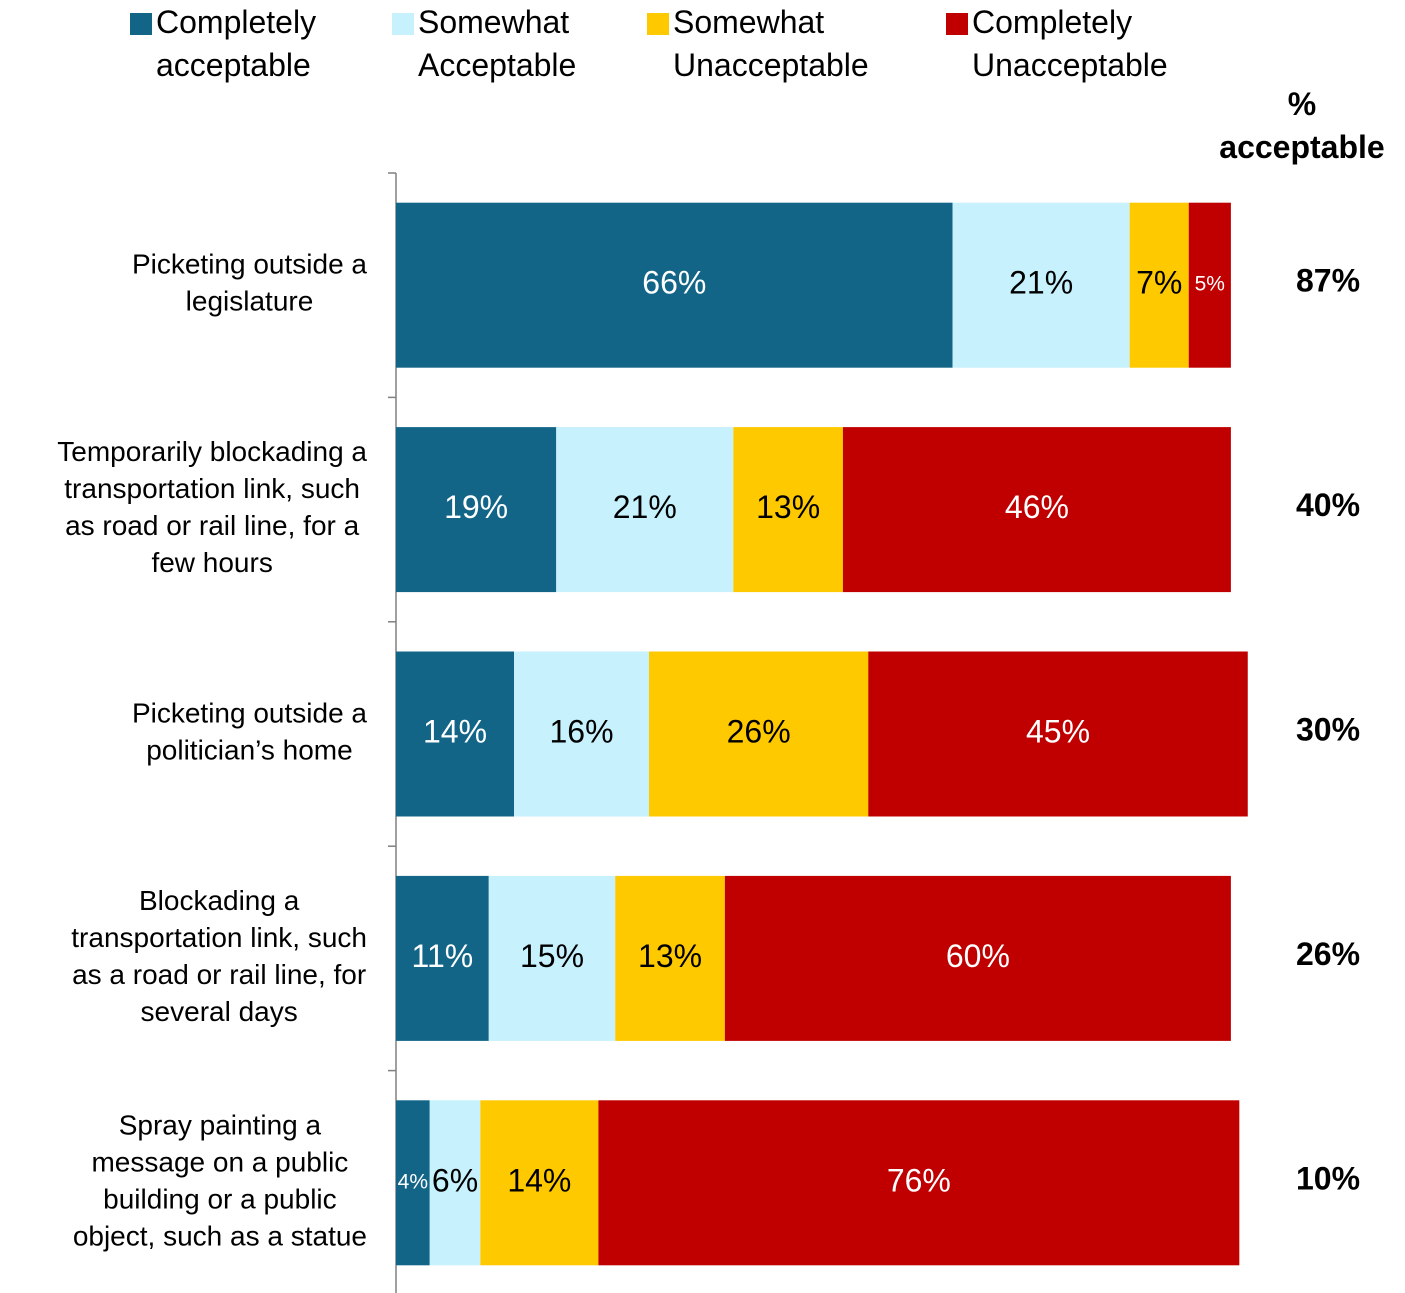 This screenshot has width=1405, height=1293. I want to click on summary-value: 26%, so click(1328, 954).